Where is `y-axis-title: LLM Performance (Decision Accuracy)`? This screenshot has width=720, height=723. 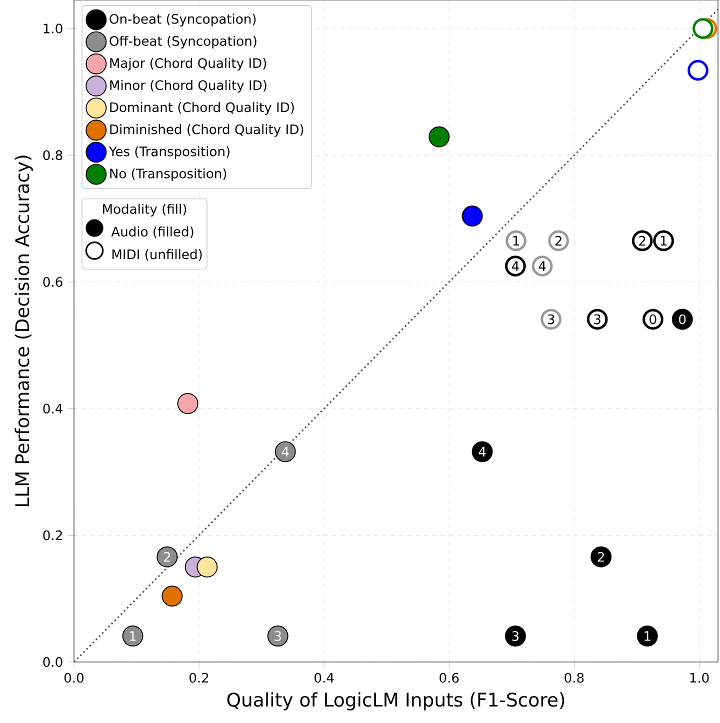
y-axis-title: LLM Performance (Decision Accuracy) is located at coordinates (23, 331).